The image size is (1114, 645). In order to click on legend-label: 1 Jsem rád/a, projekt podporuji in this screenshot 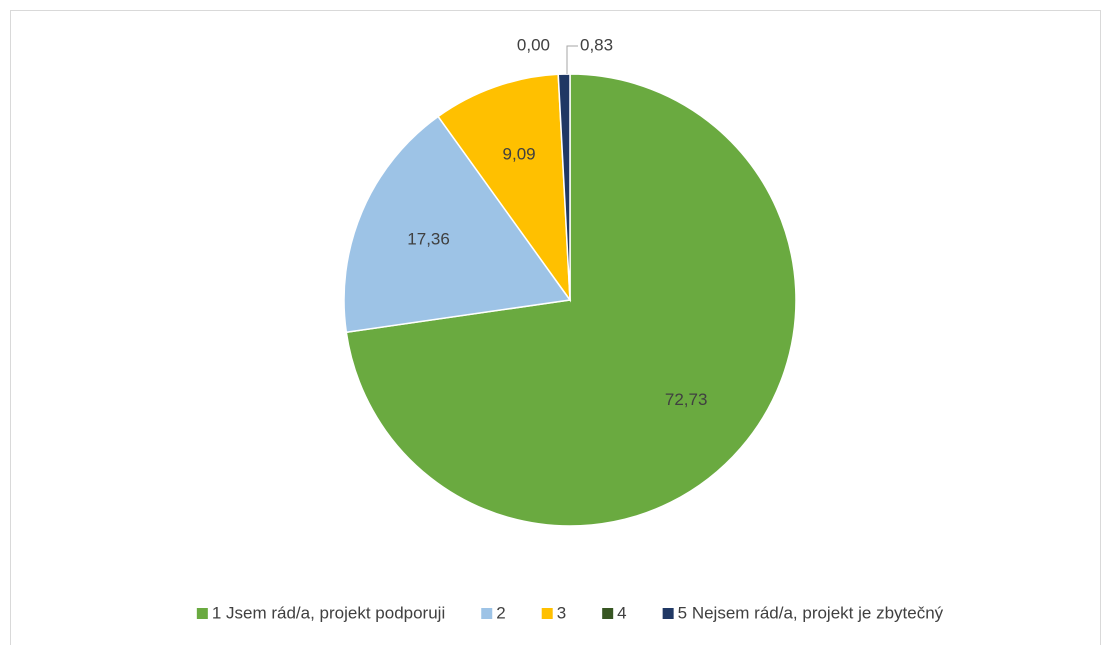, I will do `click(328, 612)`.